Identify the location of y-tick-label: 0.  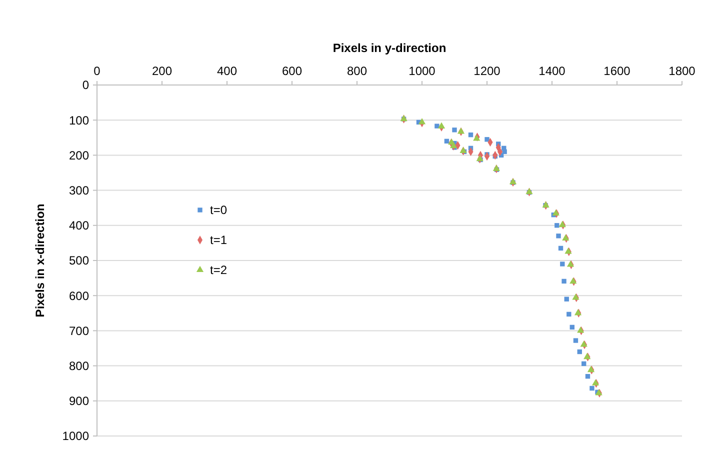
(86, 85).